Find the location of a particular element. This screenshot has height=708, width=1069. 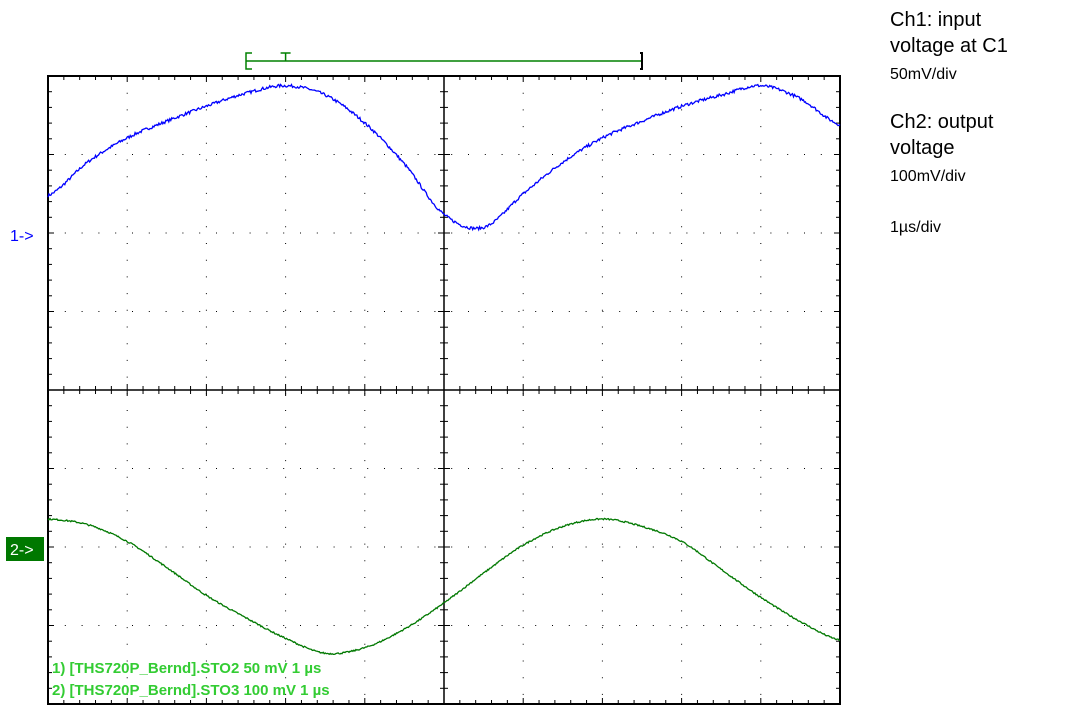

ch2-marker-background is located at coordinates (25, 549).